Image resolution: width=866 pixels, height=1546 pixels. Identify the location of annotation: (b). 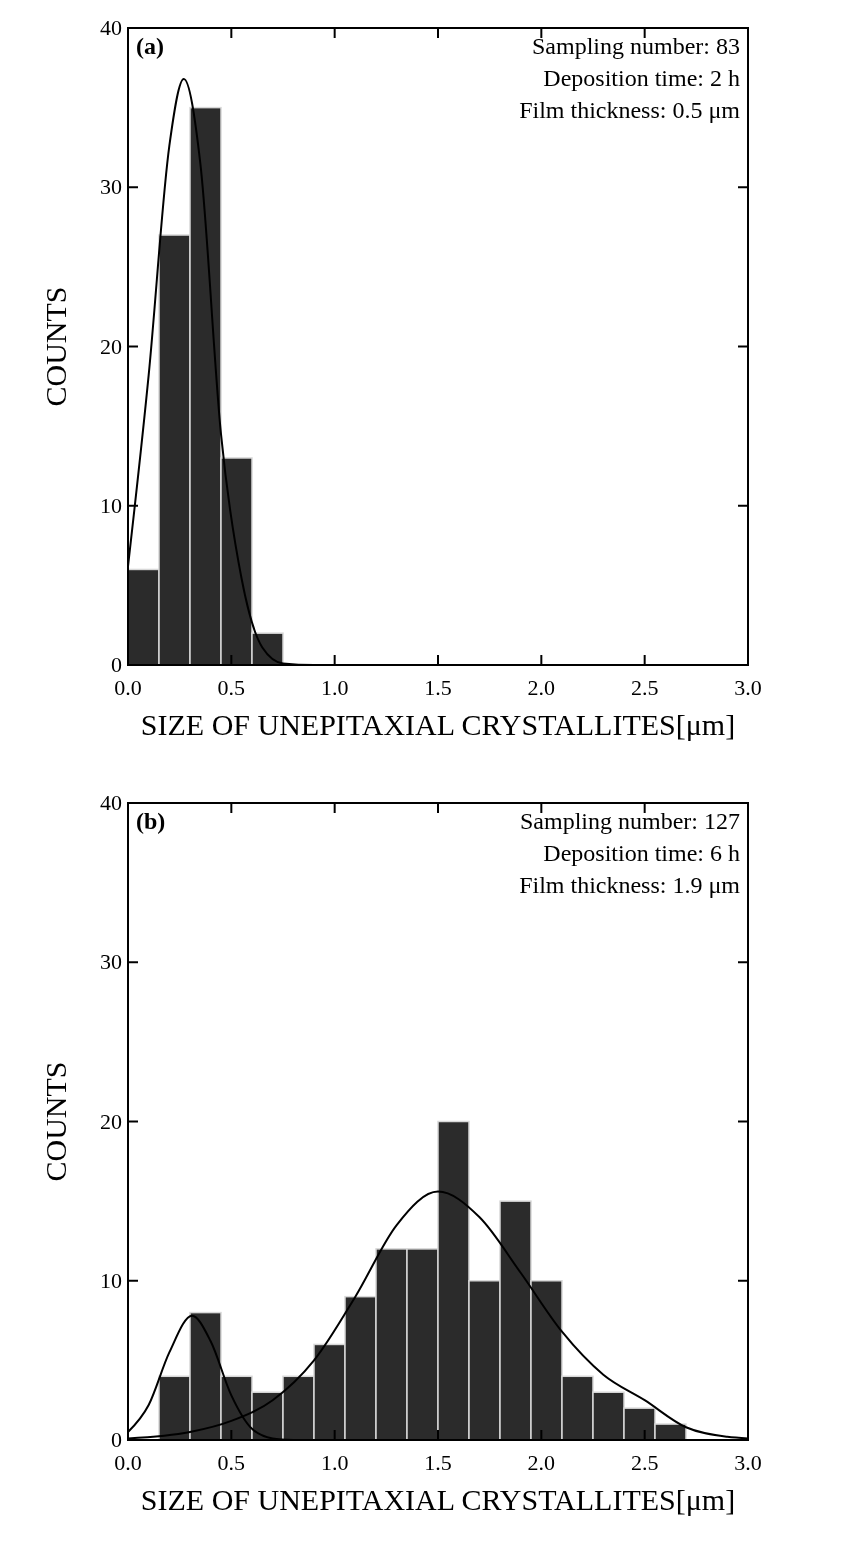
(151, 821).